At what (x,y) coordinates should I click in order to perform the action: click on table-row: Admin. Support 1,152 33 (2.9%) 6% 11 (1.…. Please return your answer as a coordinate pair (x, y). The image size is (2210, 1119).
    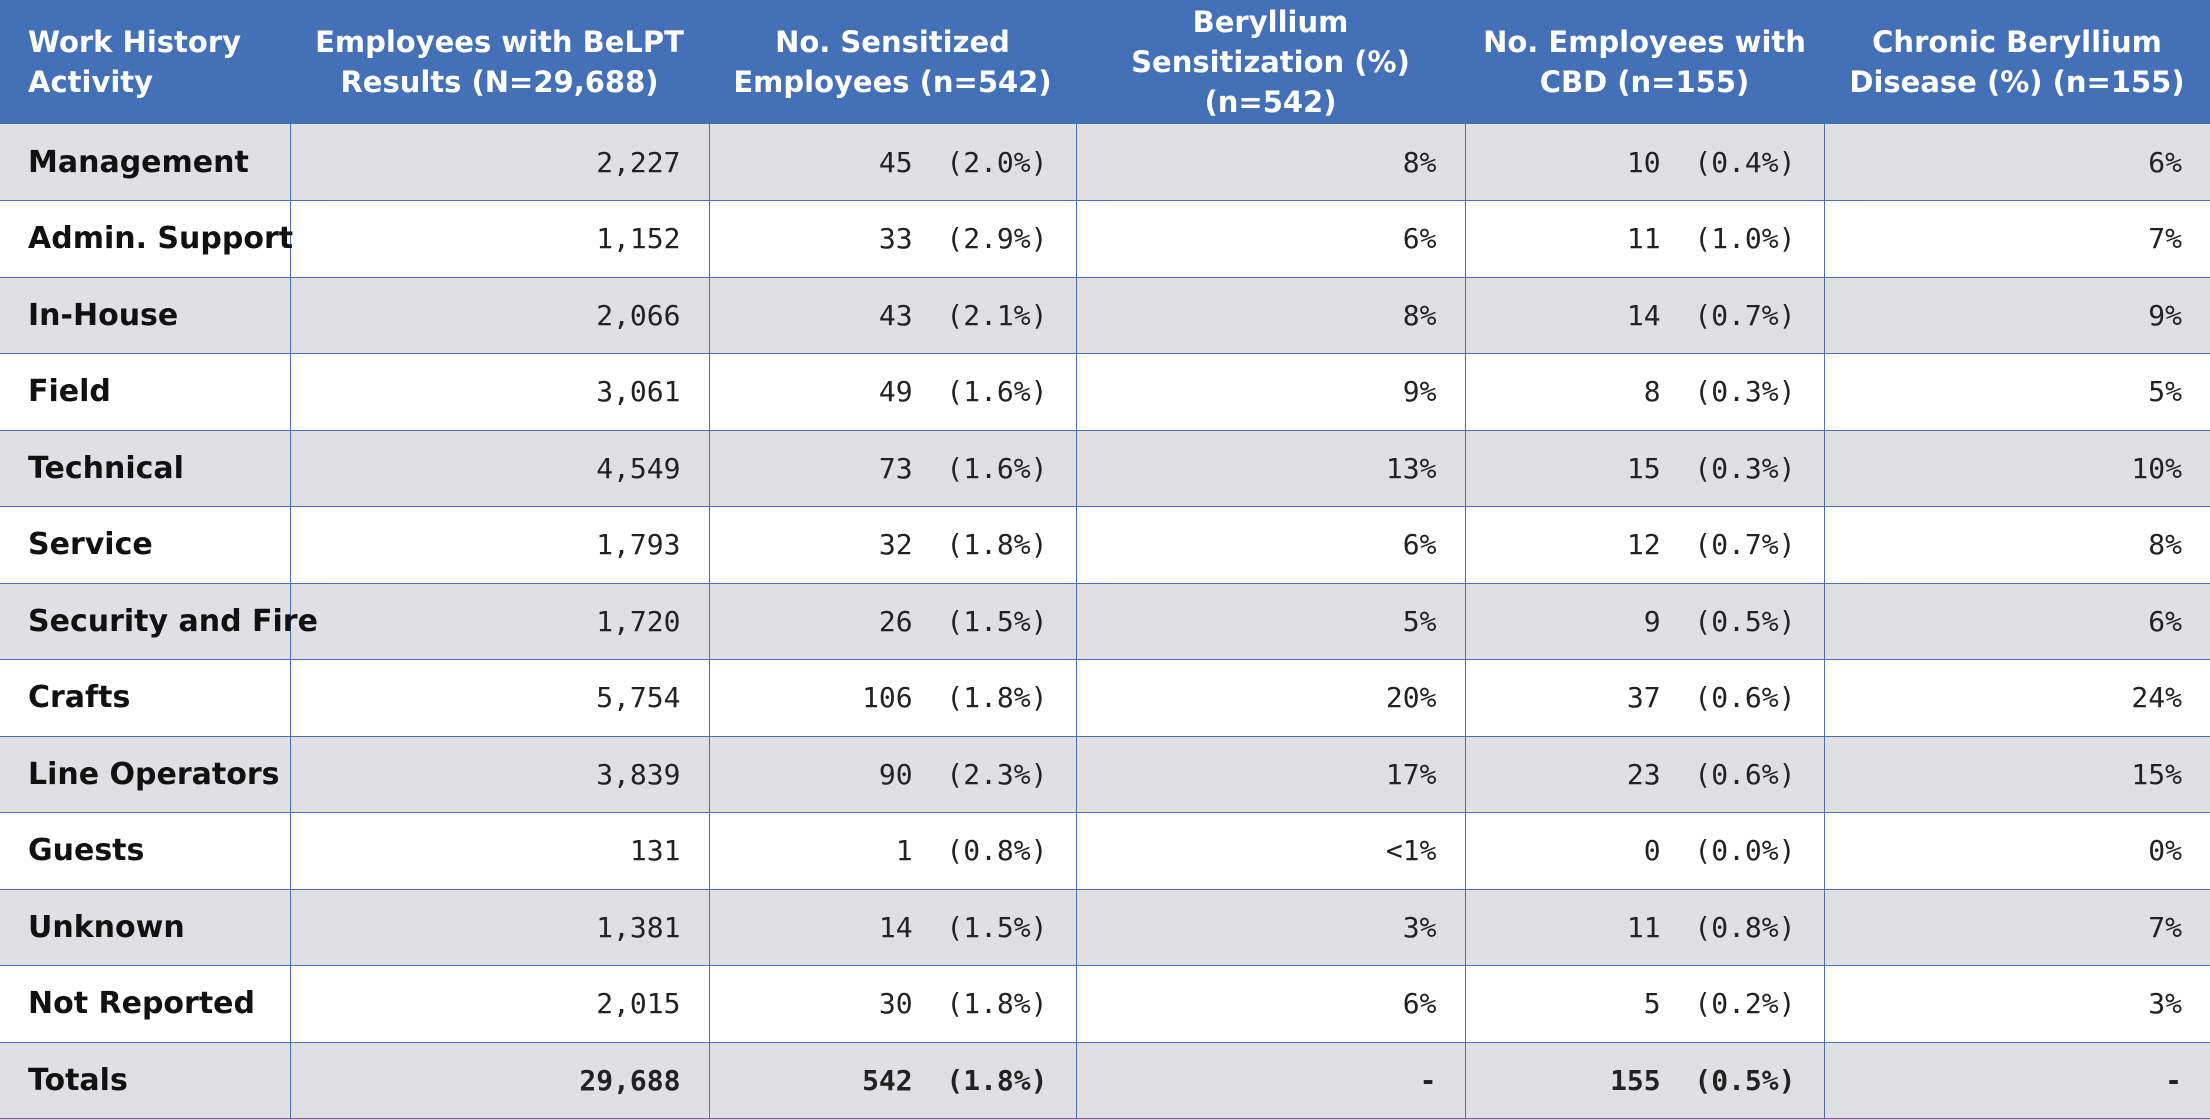
    Looking at the image, I should click on (1105, 239).